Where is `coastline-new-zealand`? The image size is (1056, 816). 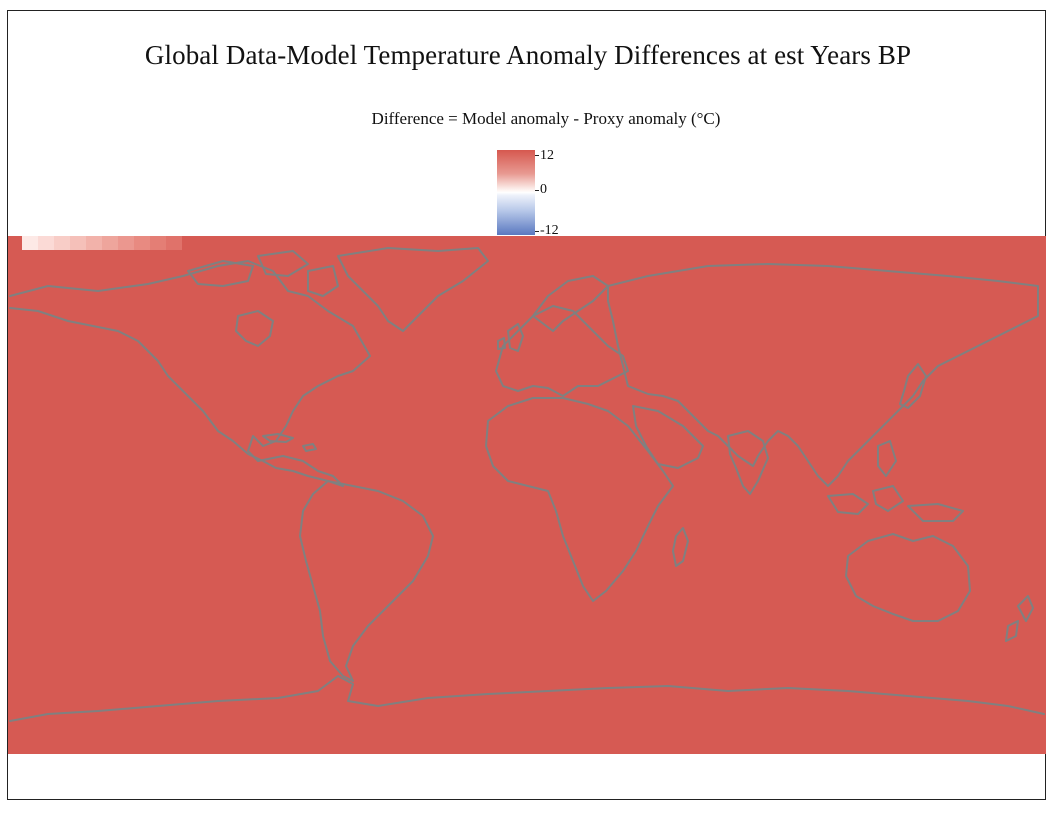 coastline-new-zealand is located at coordinates (1019, 618).